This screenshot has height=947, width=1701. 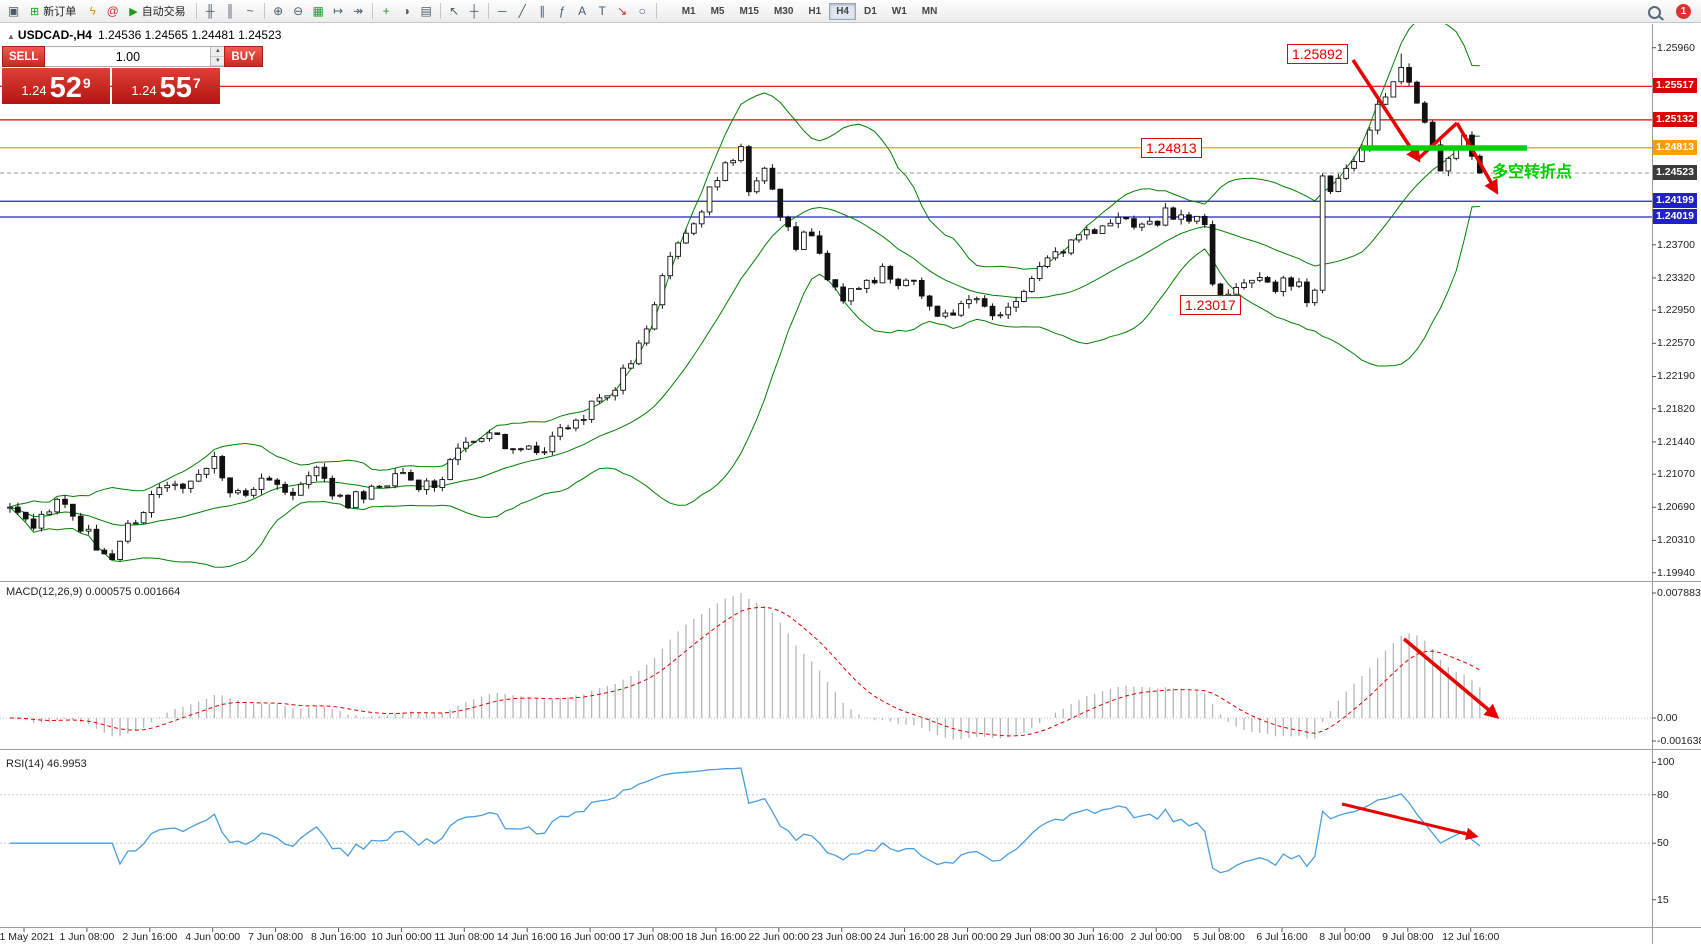 I want to click on buy-price-prefix: 1.24, so click(x=144, y=90).